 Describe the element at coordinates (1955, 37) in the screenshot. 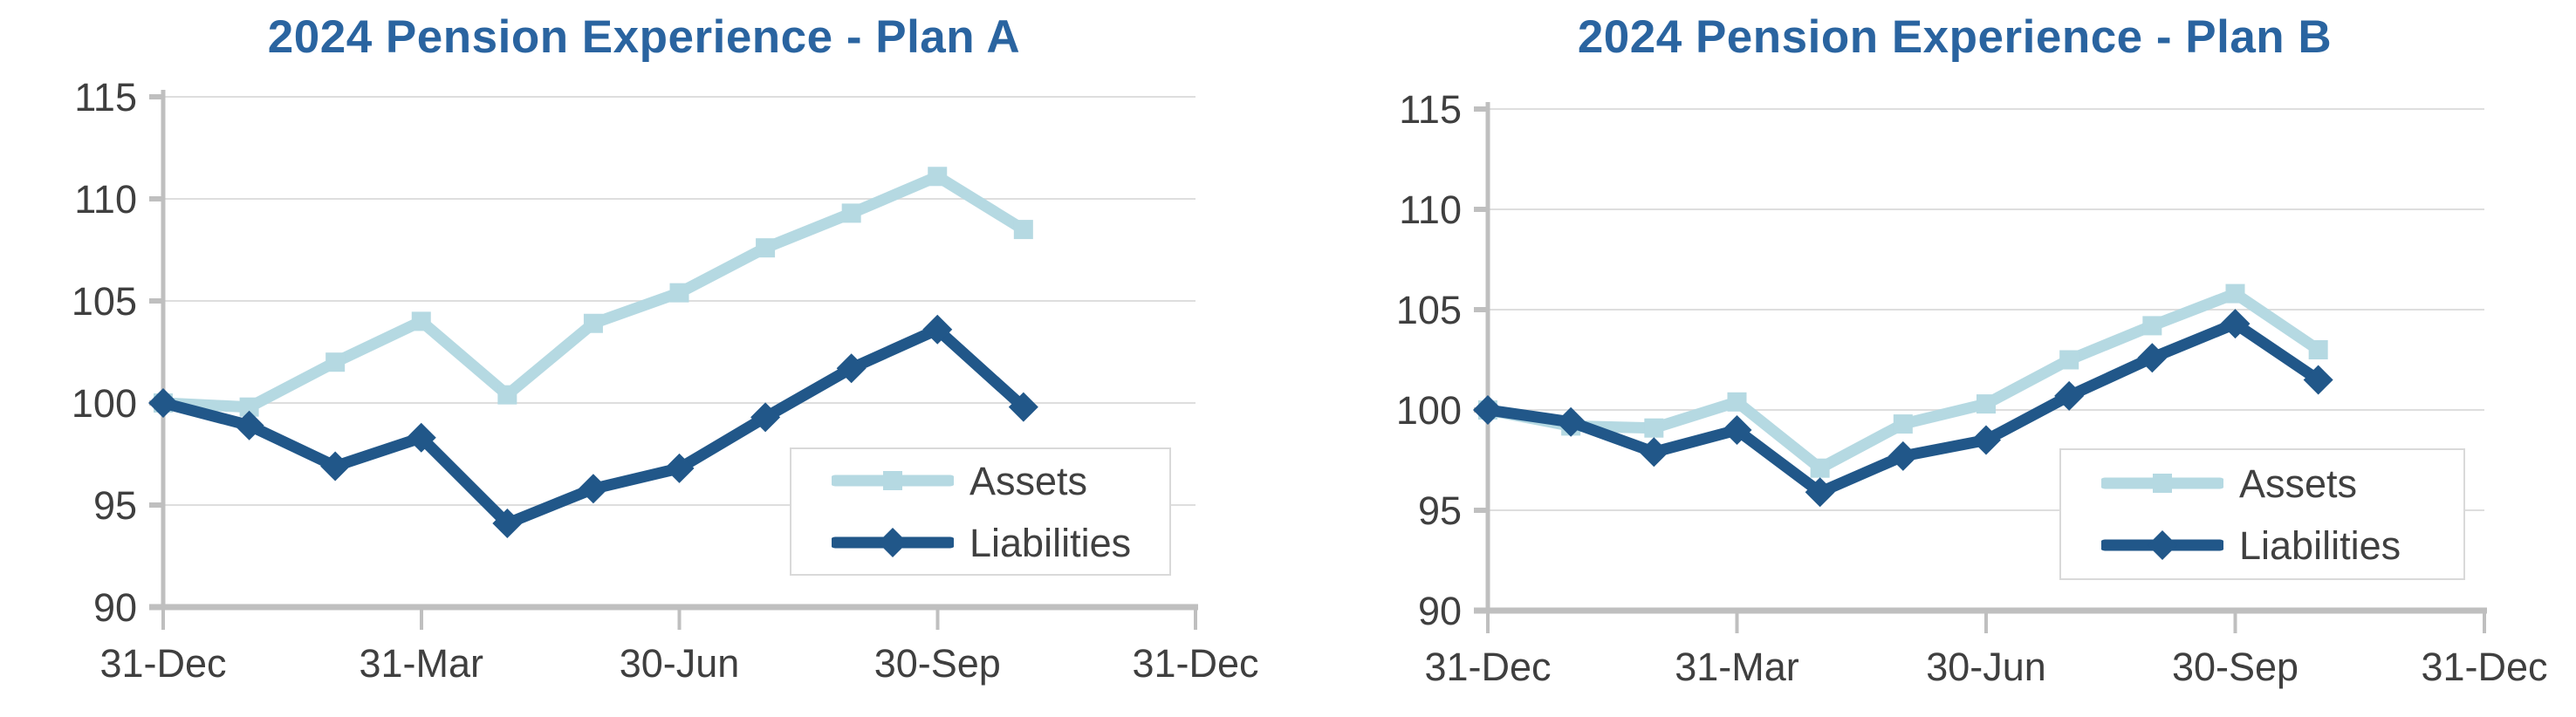

I see `chart-b-title: 2024 Pension Experience - Plan B` at that location.